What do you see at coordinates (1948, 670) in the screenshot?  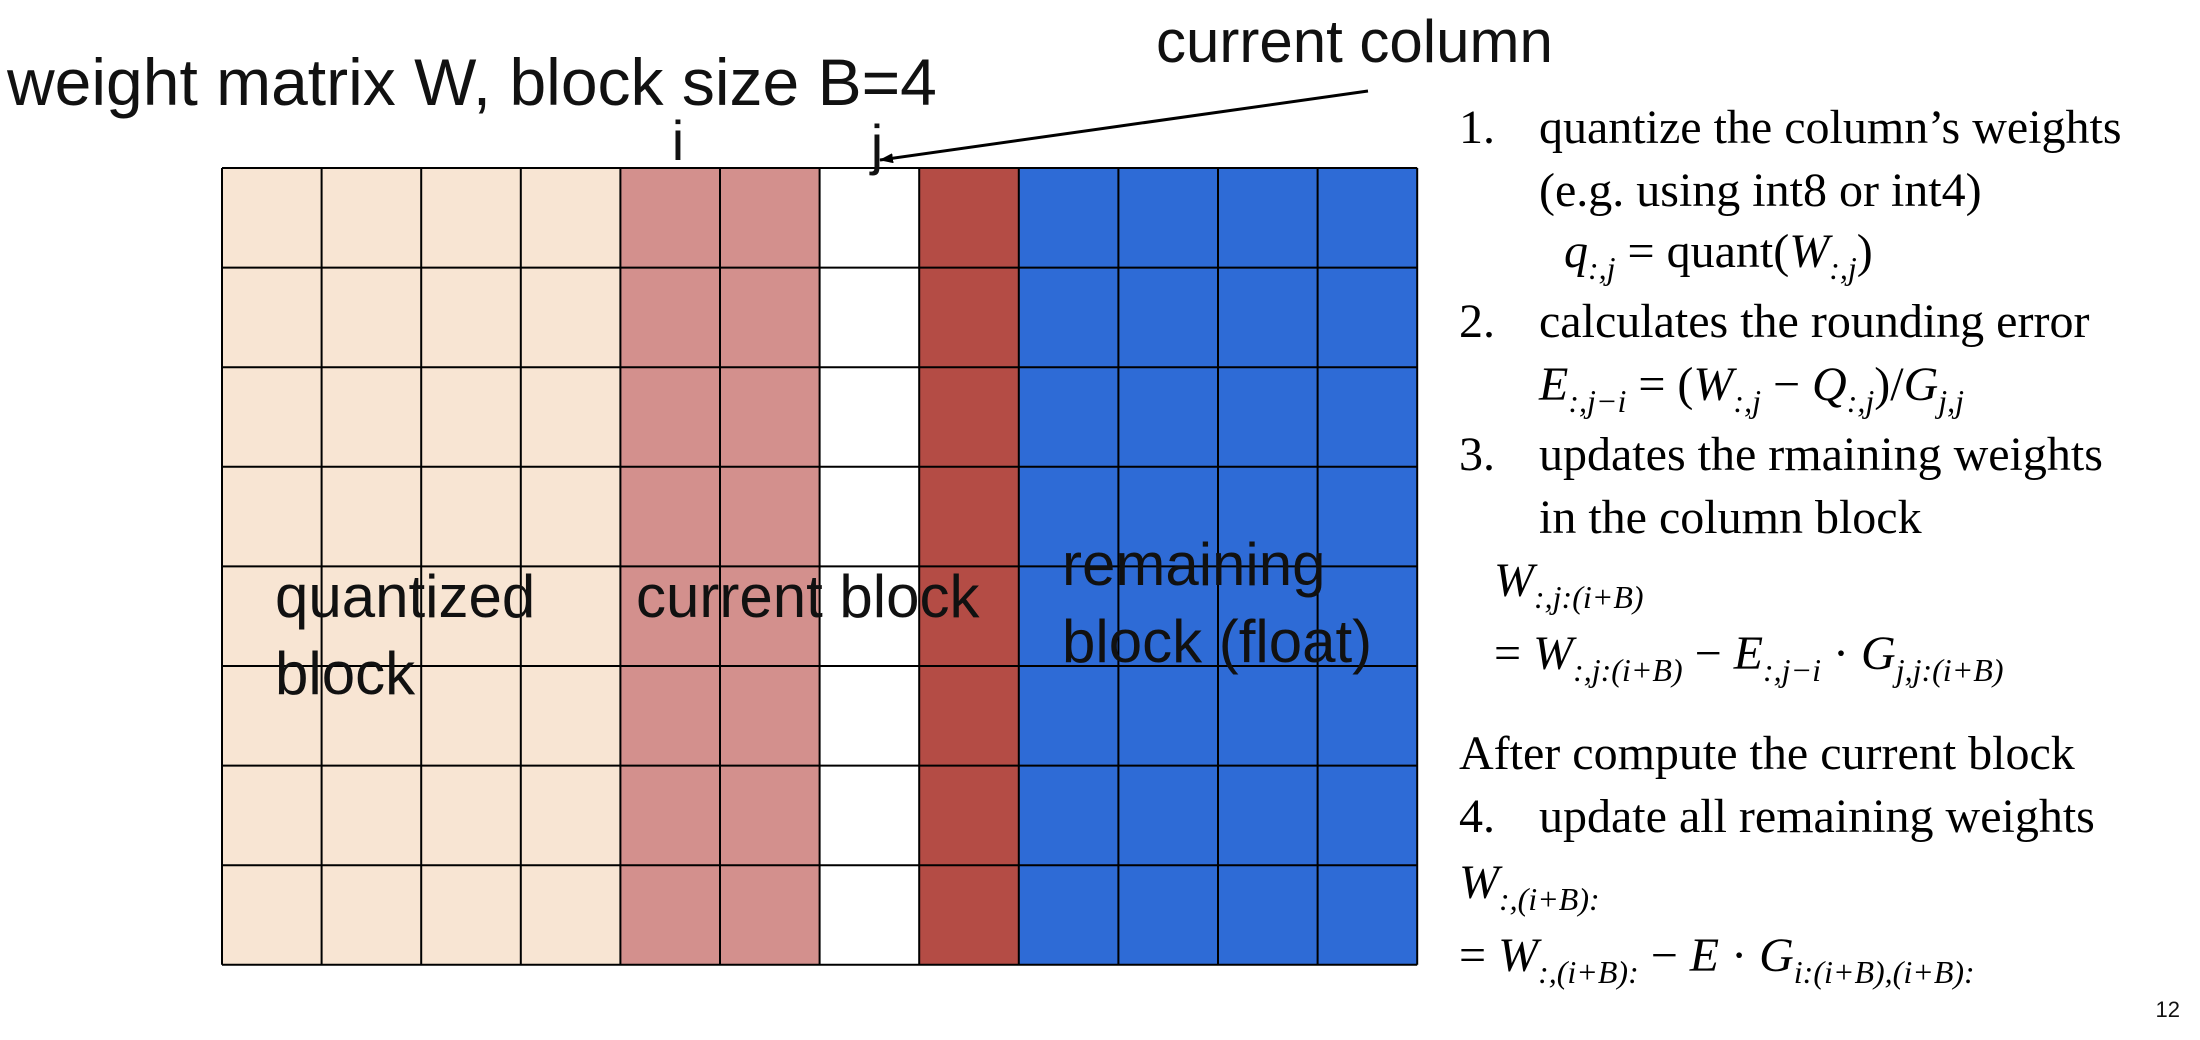 I see `formula-subscript: j,j:(i+B)` at bounding box center [1948, 670].